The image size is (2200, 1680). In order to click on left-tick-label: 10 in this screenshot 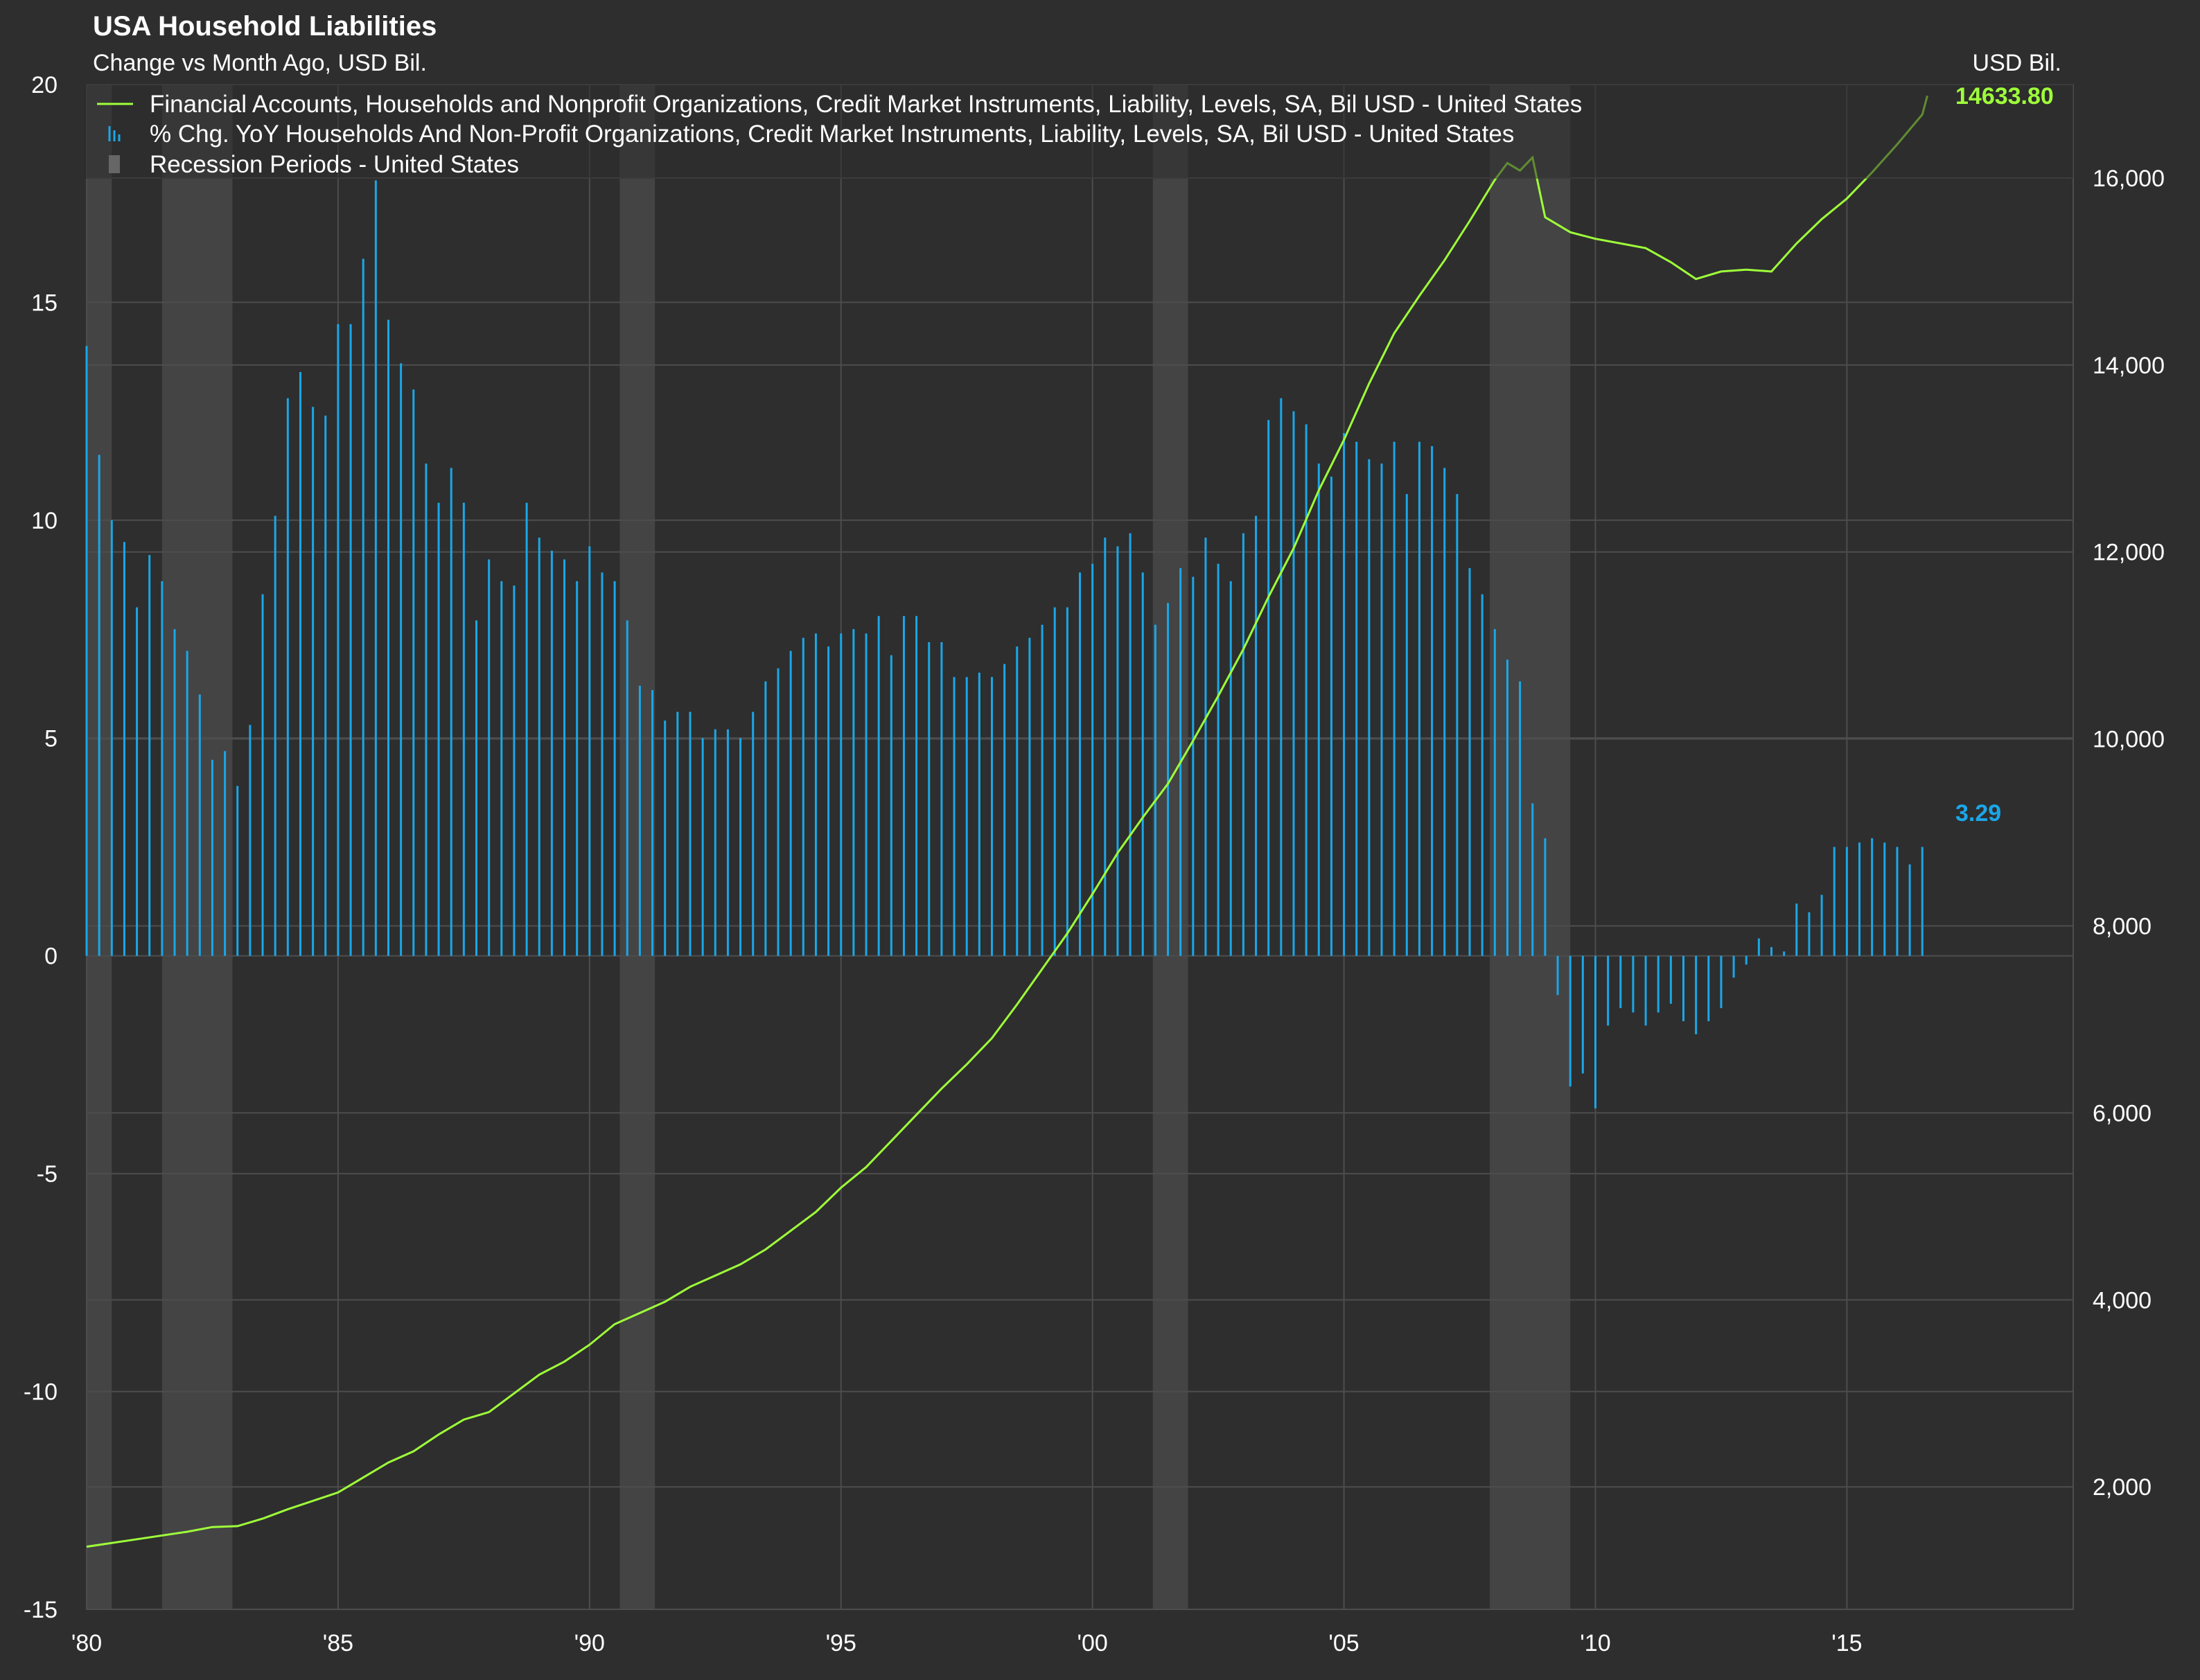, I will do `click(44, 521)`.